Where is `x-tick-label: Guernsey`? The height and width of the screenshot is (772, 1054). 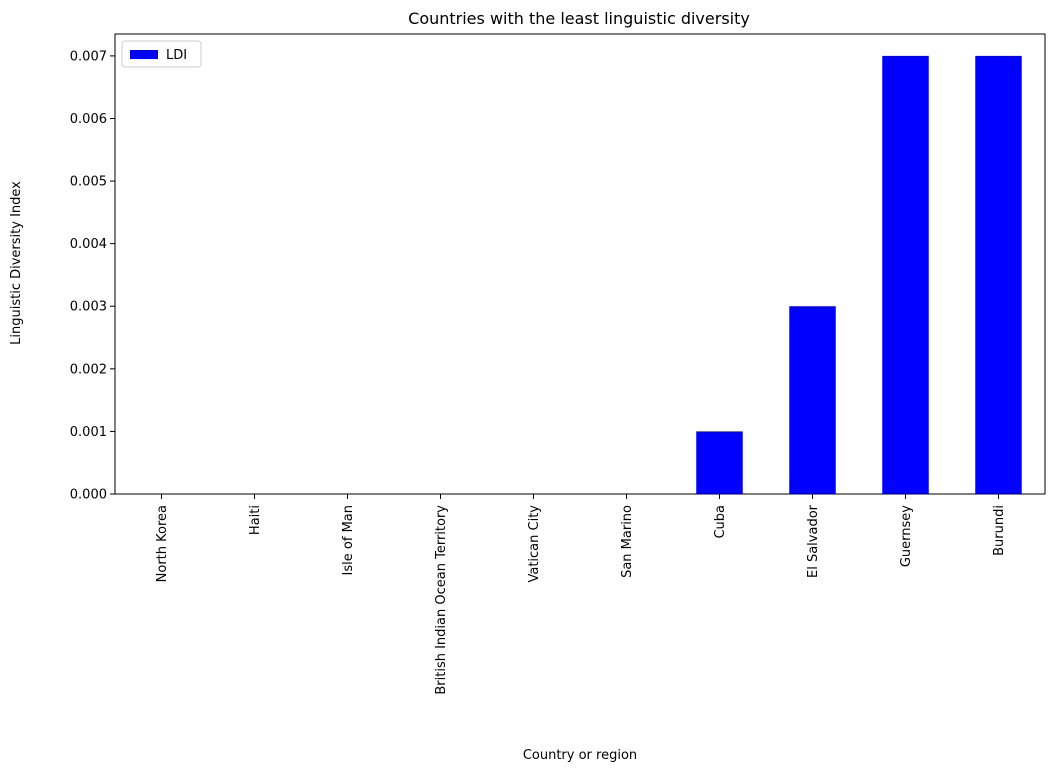
x-tick-label: Guernsey is located at coordinates (906, 536).